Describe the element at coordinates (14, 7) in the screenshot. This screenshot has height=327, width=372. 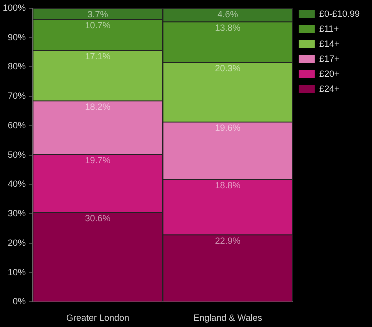
I see `y-tick-label: 100%` at that location.